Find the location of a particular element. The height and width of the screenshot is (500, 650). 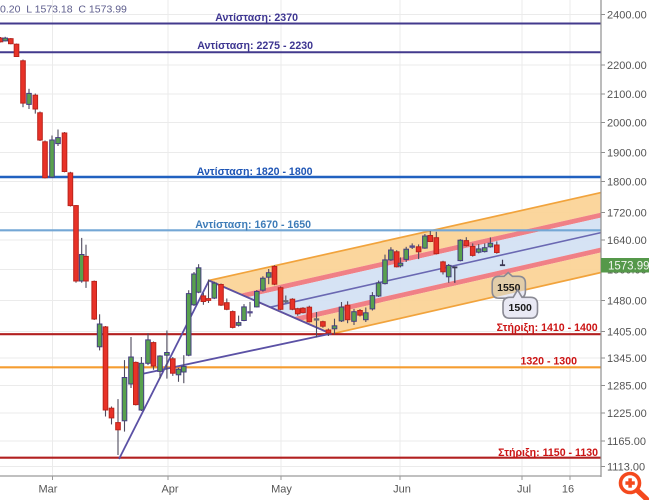

svg-text: 1640.00 is located at coordinates (627, 241).